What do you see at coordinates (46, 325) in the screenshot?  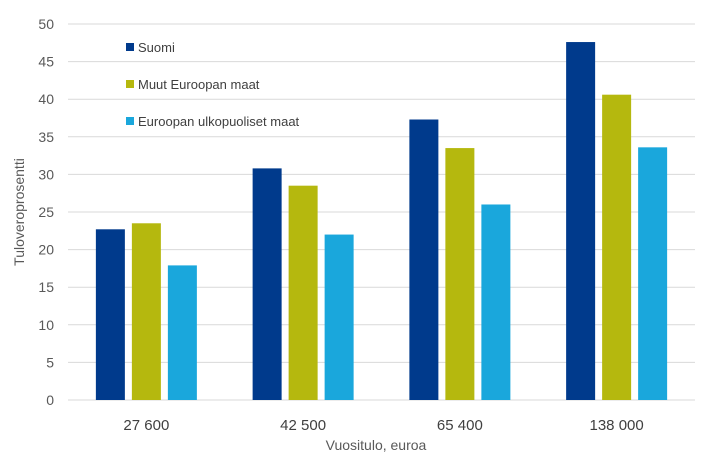 I see `y-tick-label: 10` at bounding box center [46, 325].